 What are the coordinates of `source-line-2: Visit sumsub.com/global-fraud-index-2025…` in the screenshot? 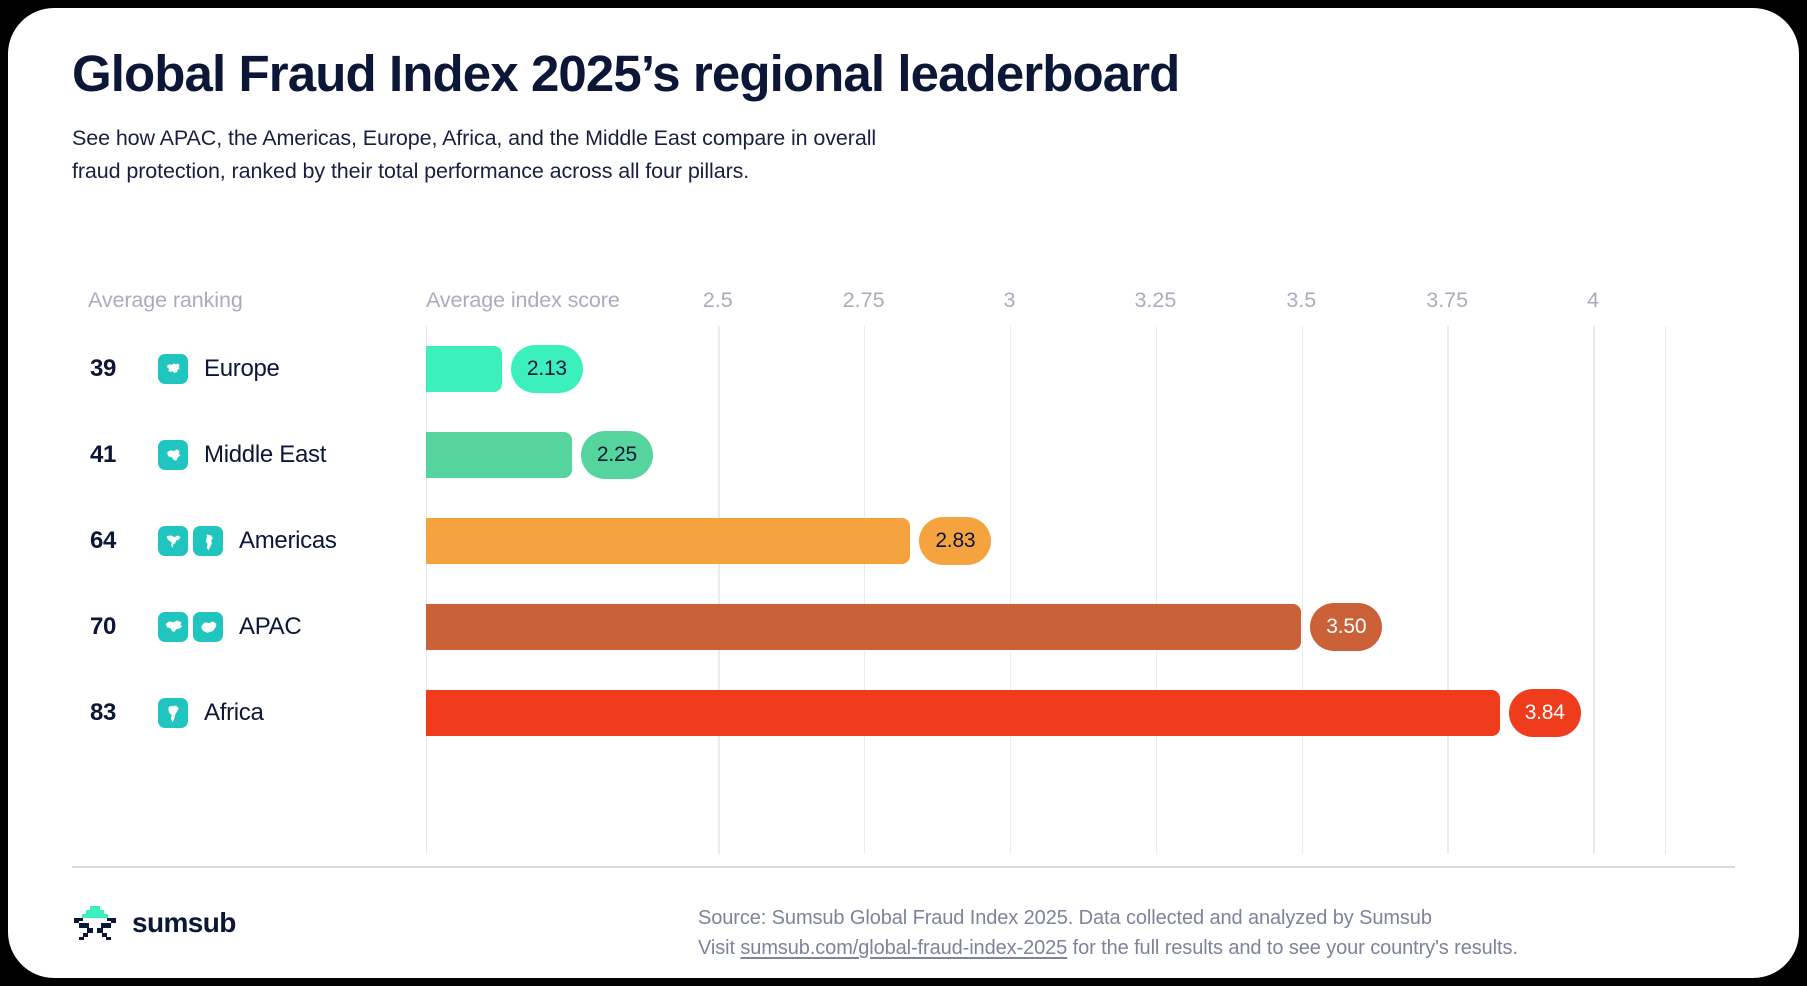 It's located at (1108, 948).